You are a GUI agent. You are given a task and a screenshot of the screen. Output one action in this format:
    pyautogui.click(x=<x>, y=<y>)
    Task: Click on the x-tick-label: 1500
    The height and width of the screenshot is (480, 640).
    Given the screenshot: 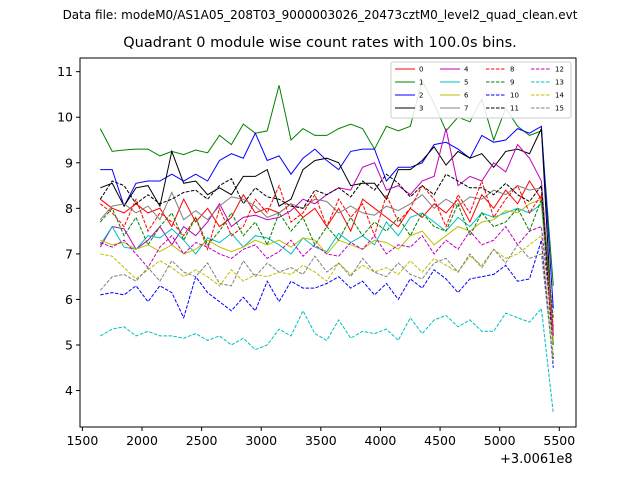 What is the action you would take?
    pyautogui.click(x=82, y=440)
    